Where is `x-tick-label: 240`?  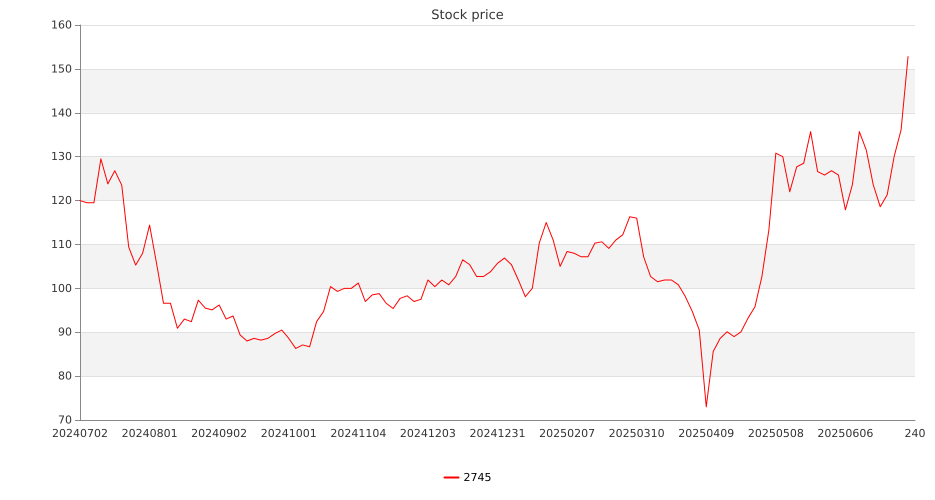
x-tick-label: 240 is located at coordinates (915, 433).